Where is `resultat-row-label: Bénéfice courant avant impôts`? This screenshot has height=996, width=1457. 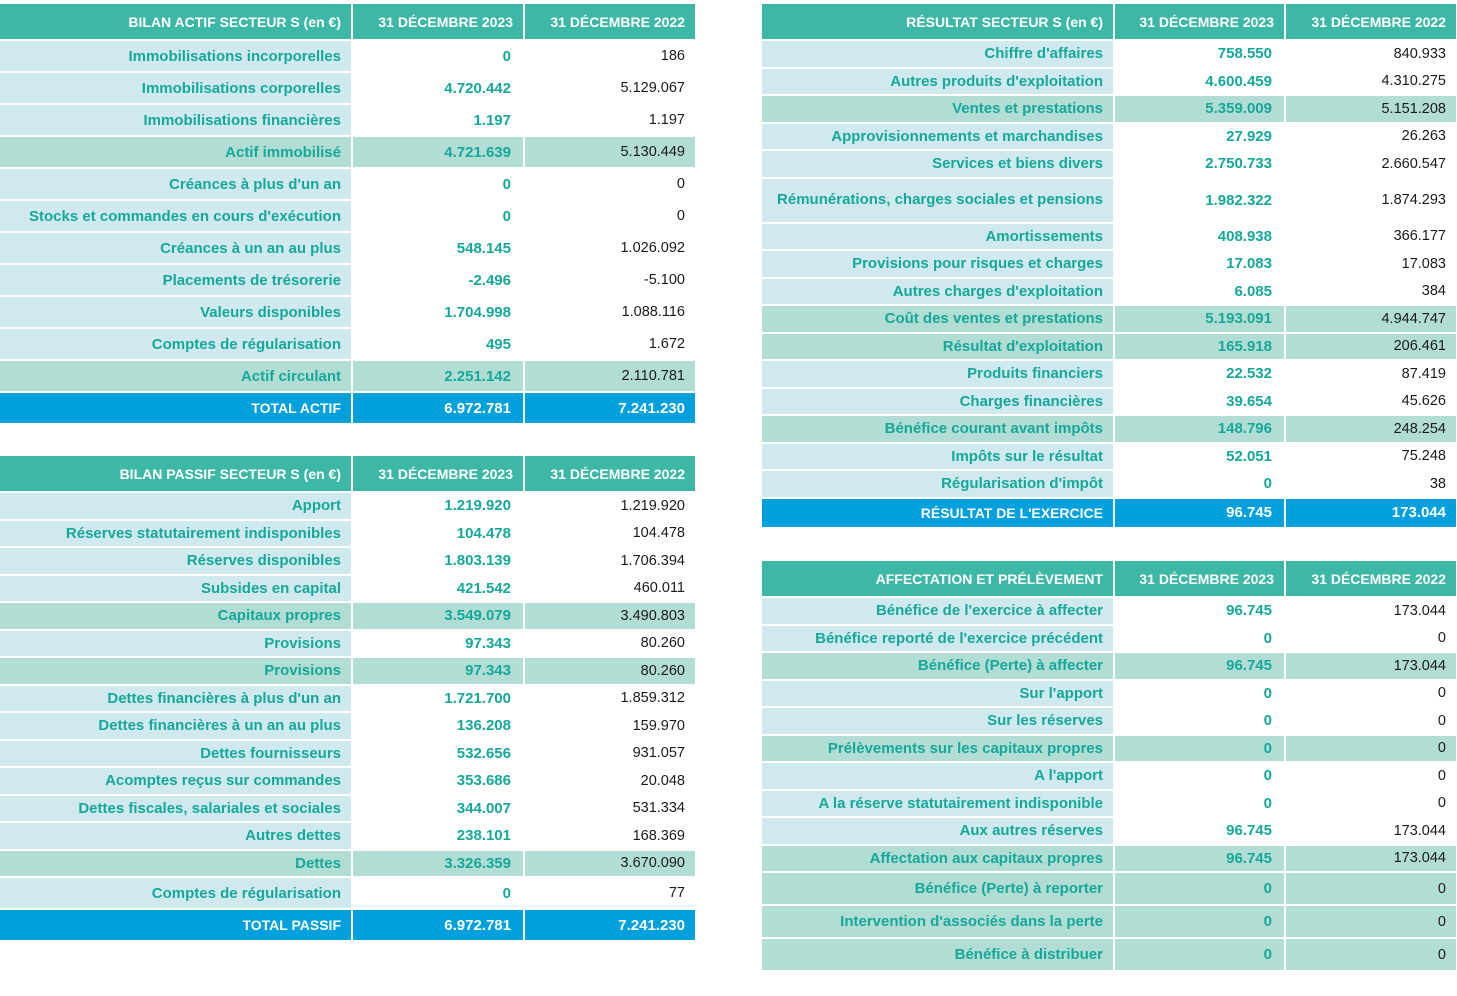
resultat-row-label: Bénéfice courant avant impôts is located at coordinates (938, 429).